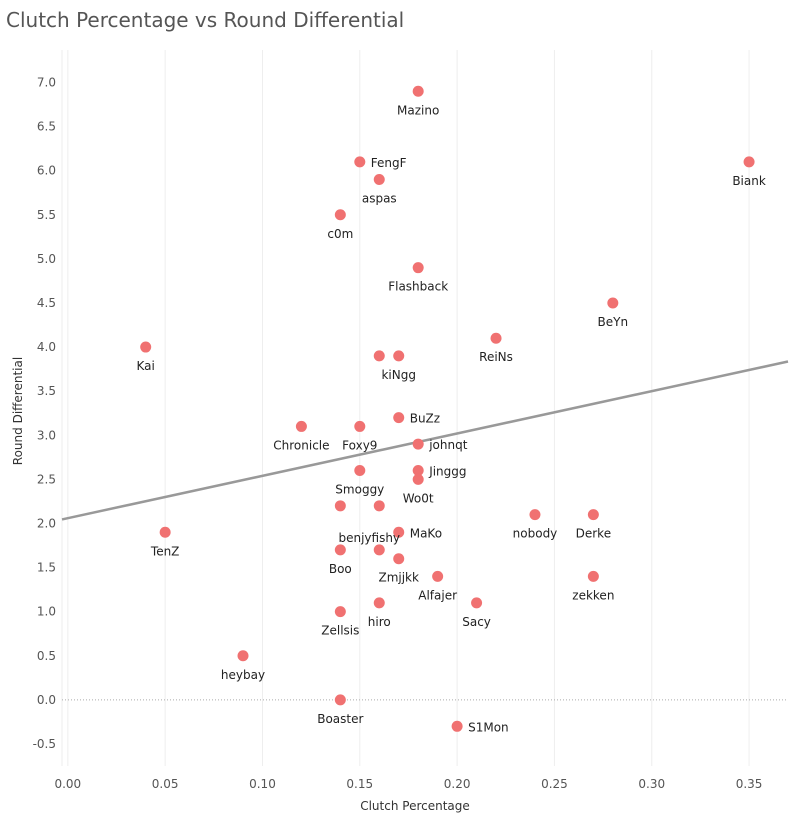 This screenshot has height=832, width=808. Describe the element at coordinates (165, 551) in the screenshot. I see `point-label: TenZ` at that location.